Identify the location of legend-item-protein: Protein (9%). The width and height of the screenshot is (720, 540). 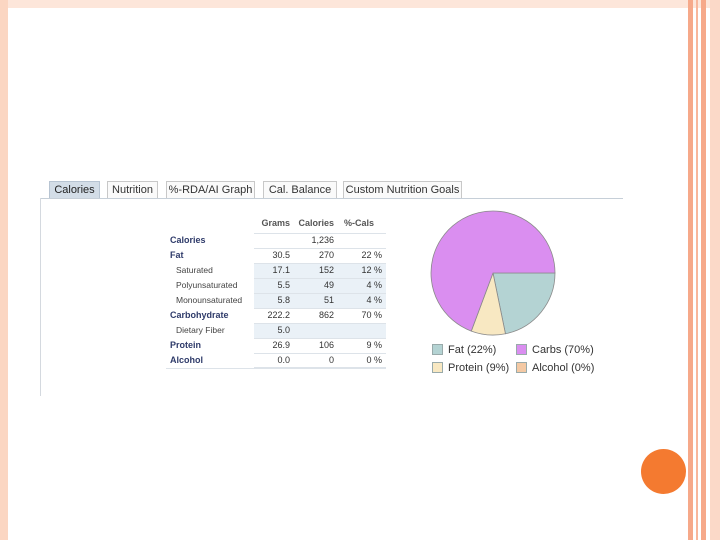
(470, 368).